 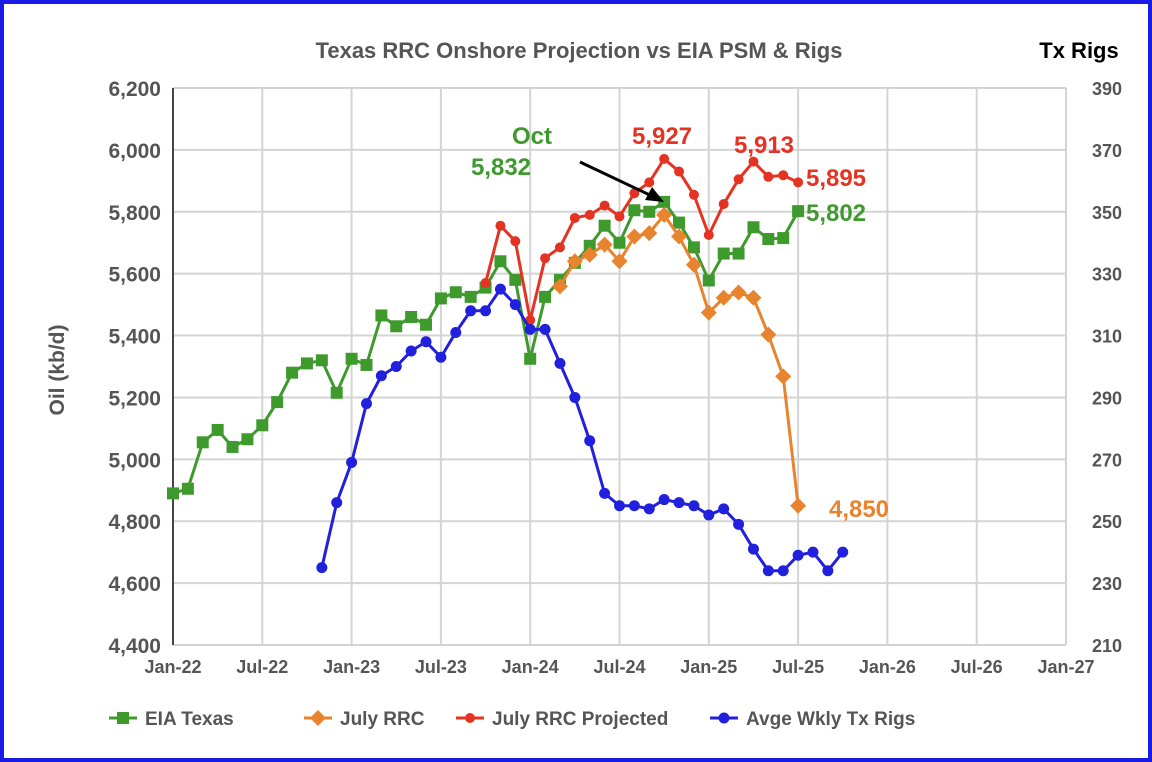 What do you see at coordinates (1078, 50) in the screenshot?
I see `y2-axis-title: Tx Rigs` at bounding box center [1078, 50].